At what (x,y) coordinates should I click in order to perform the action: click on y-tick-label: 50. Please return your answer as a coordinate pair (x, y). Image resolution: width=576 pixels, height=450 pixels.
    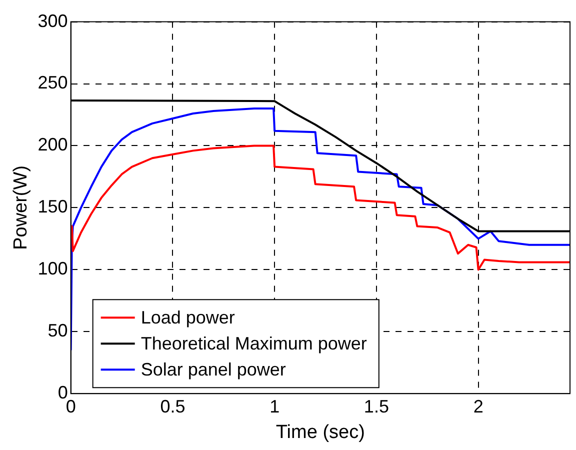
    Looking at the image, I should click on (58, 330).